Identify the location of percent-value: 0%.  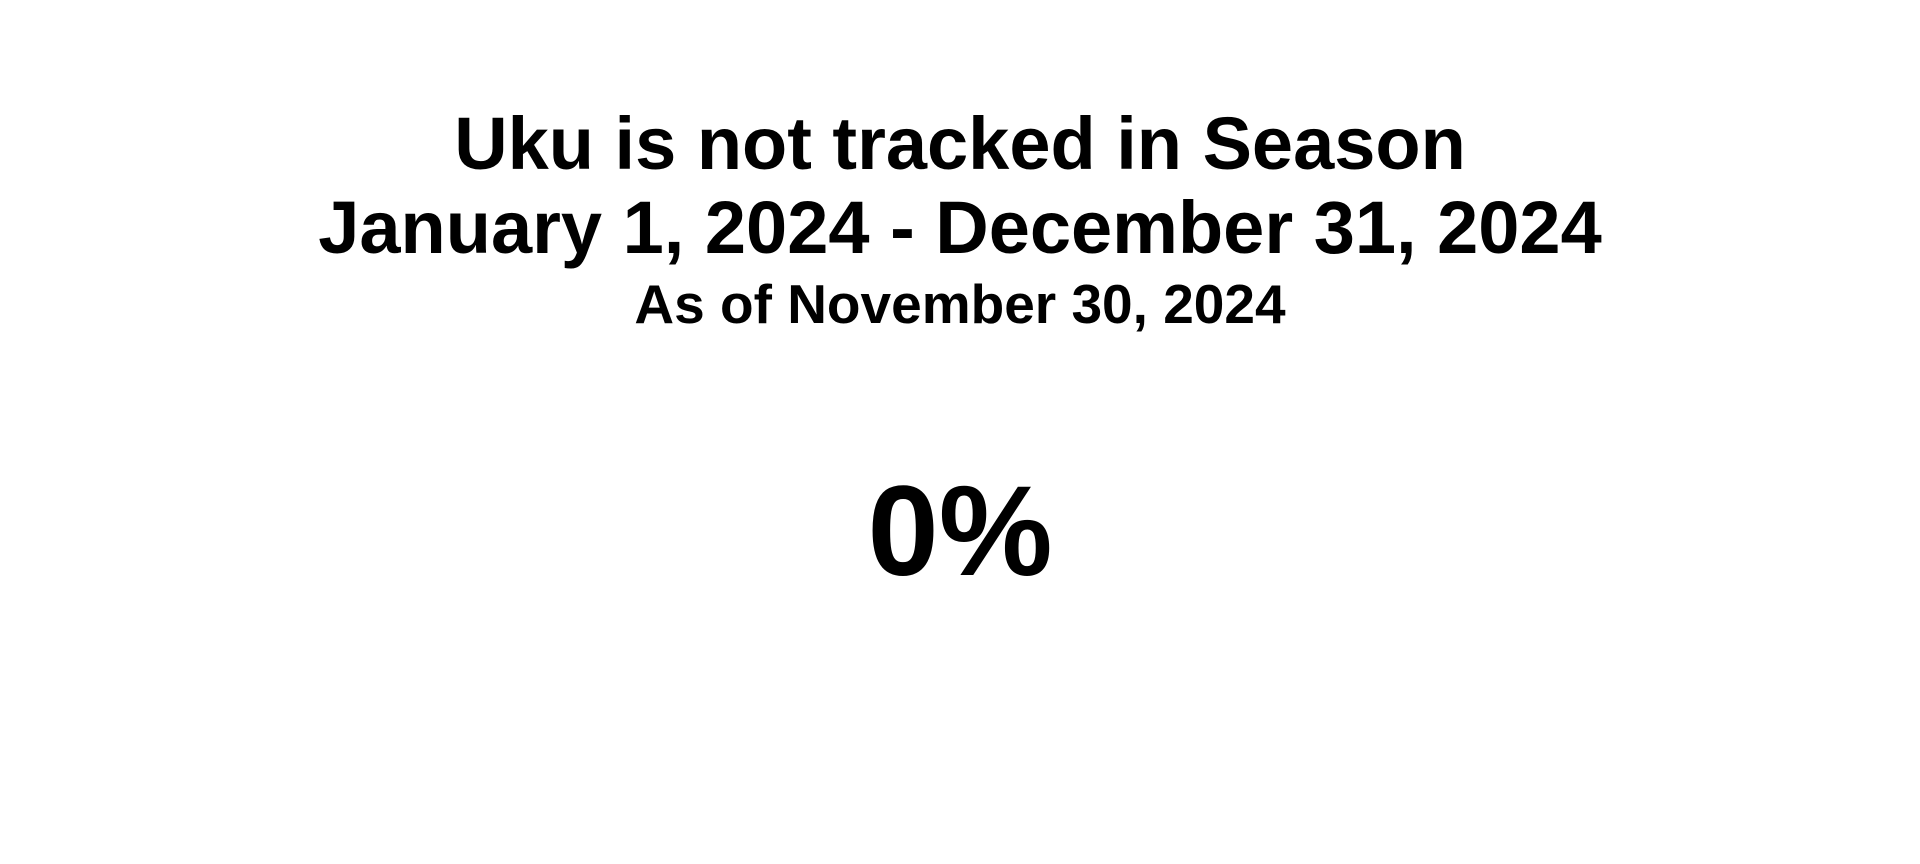
(960, 531).